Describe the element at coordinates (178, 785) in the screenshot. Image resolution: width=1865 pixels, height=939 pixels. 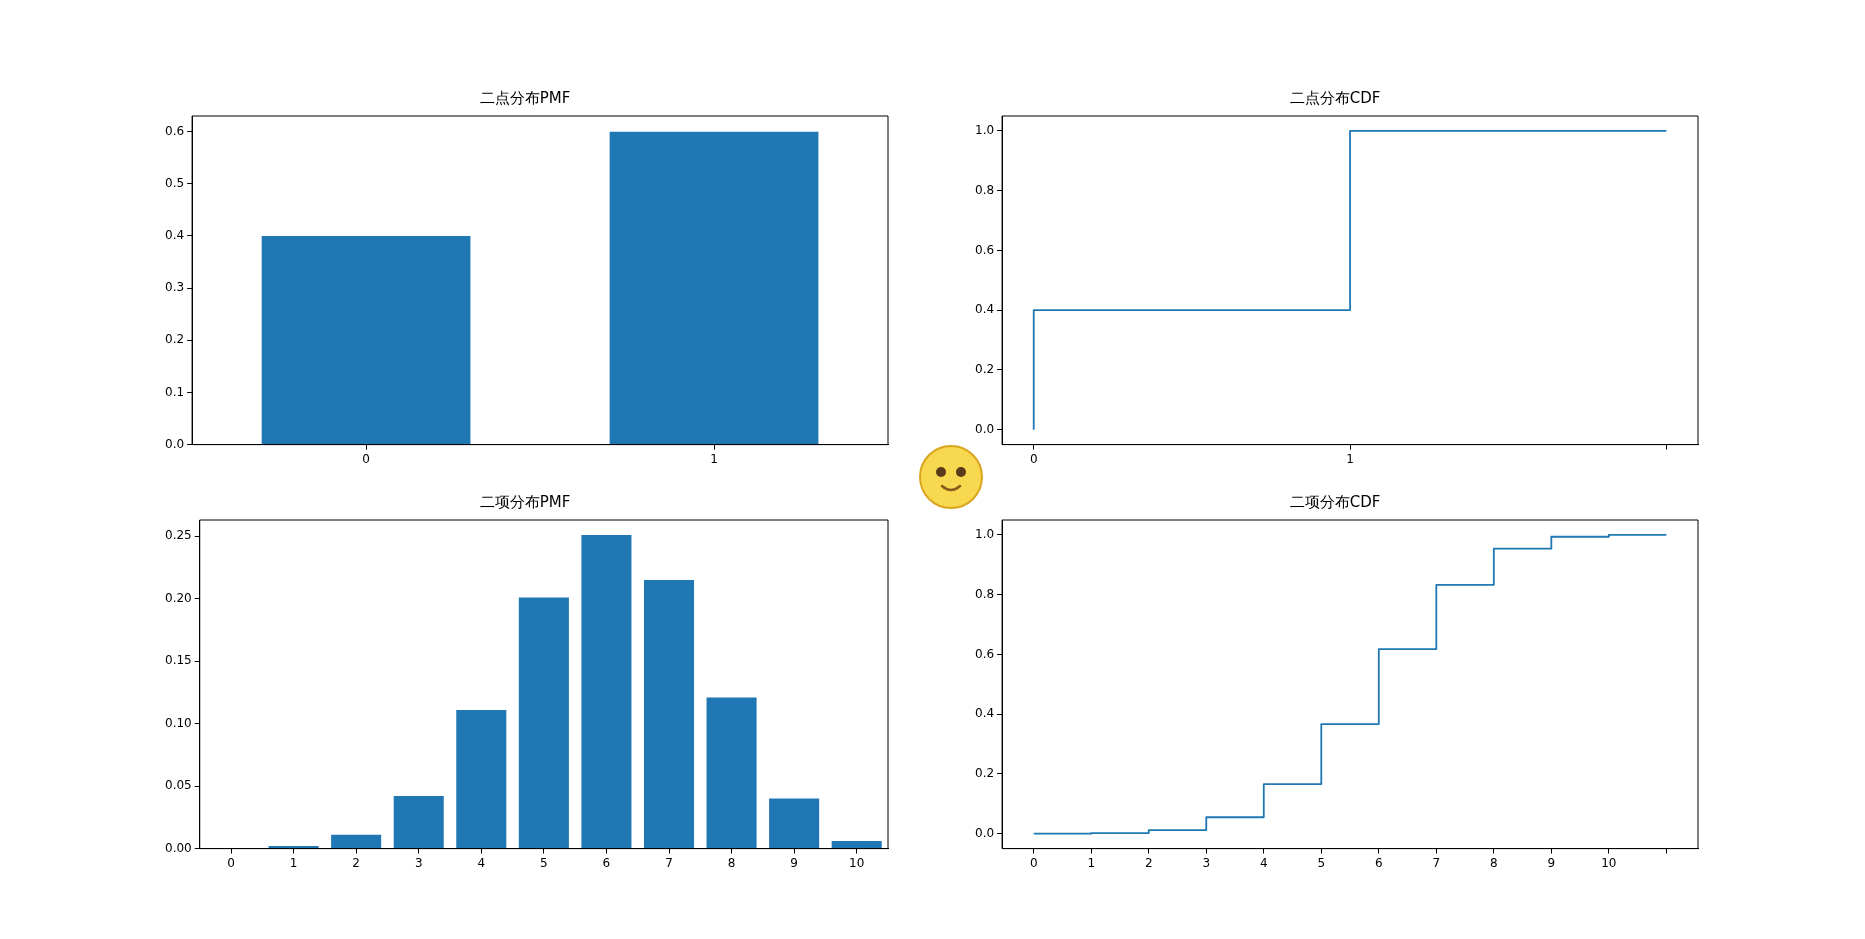
I see `y-tick-label: 0.05` at that location.